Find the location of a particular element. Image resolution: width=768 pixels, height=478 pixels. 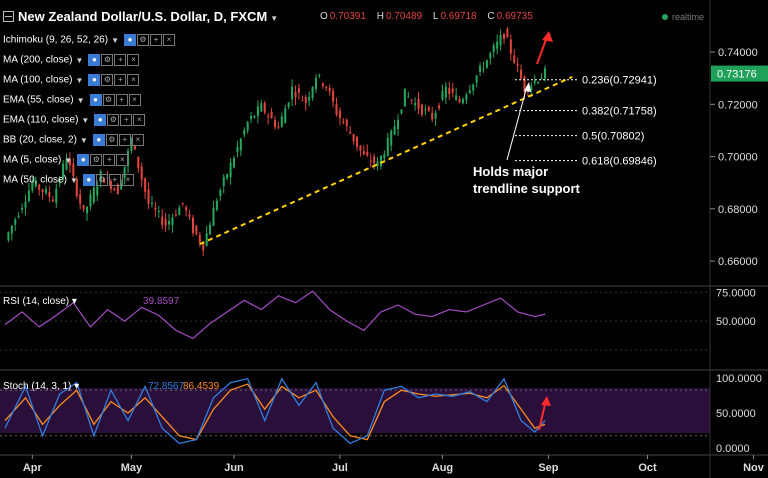

symbol-title: New Zealand Dollar/U.S. Dollar, D, FXCM ▼ is located at coordinates (148, 16).